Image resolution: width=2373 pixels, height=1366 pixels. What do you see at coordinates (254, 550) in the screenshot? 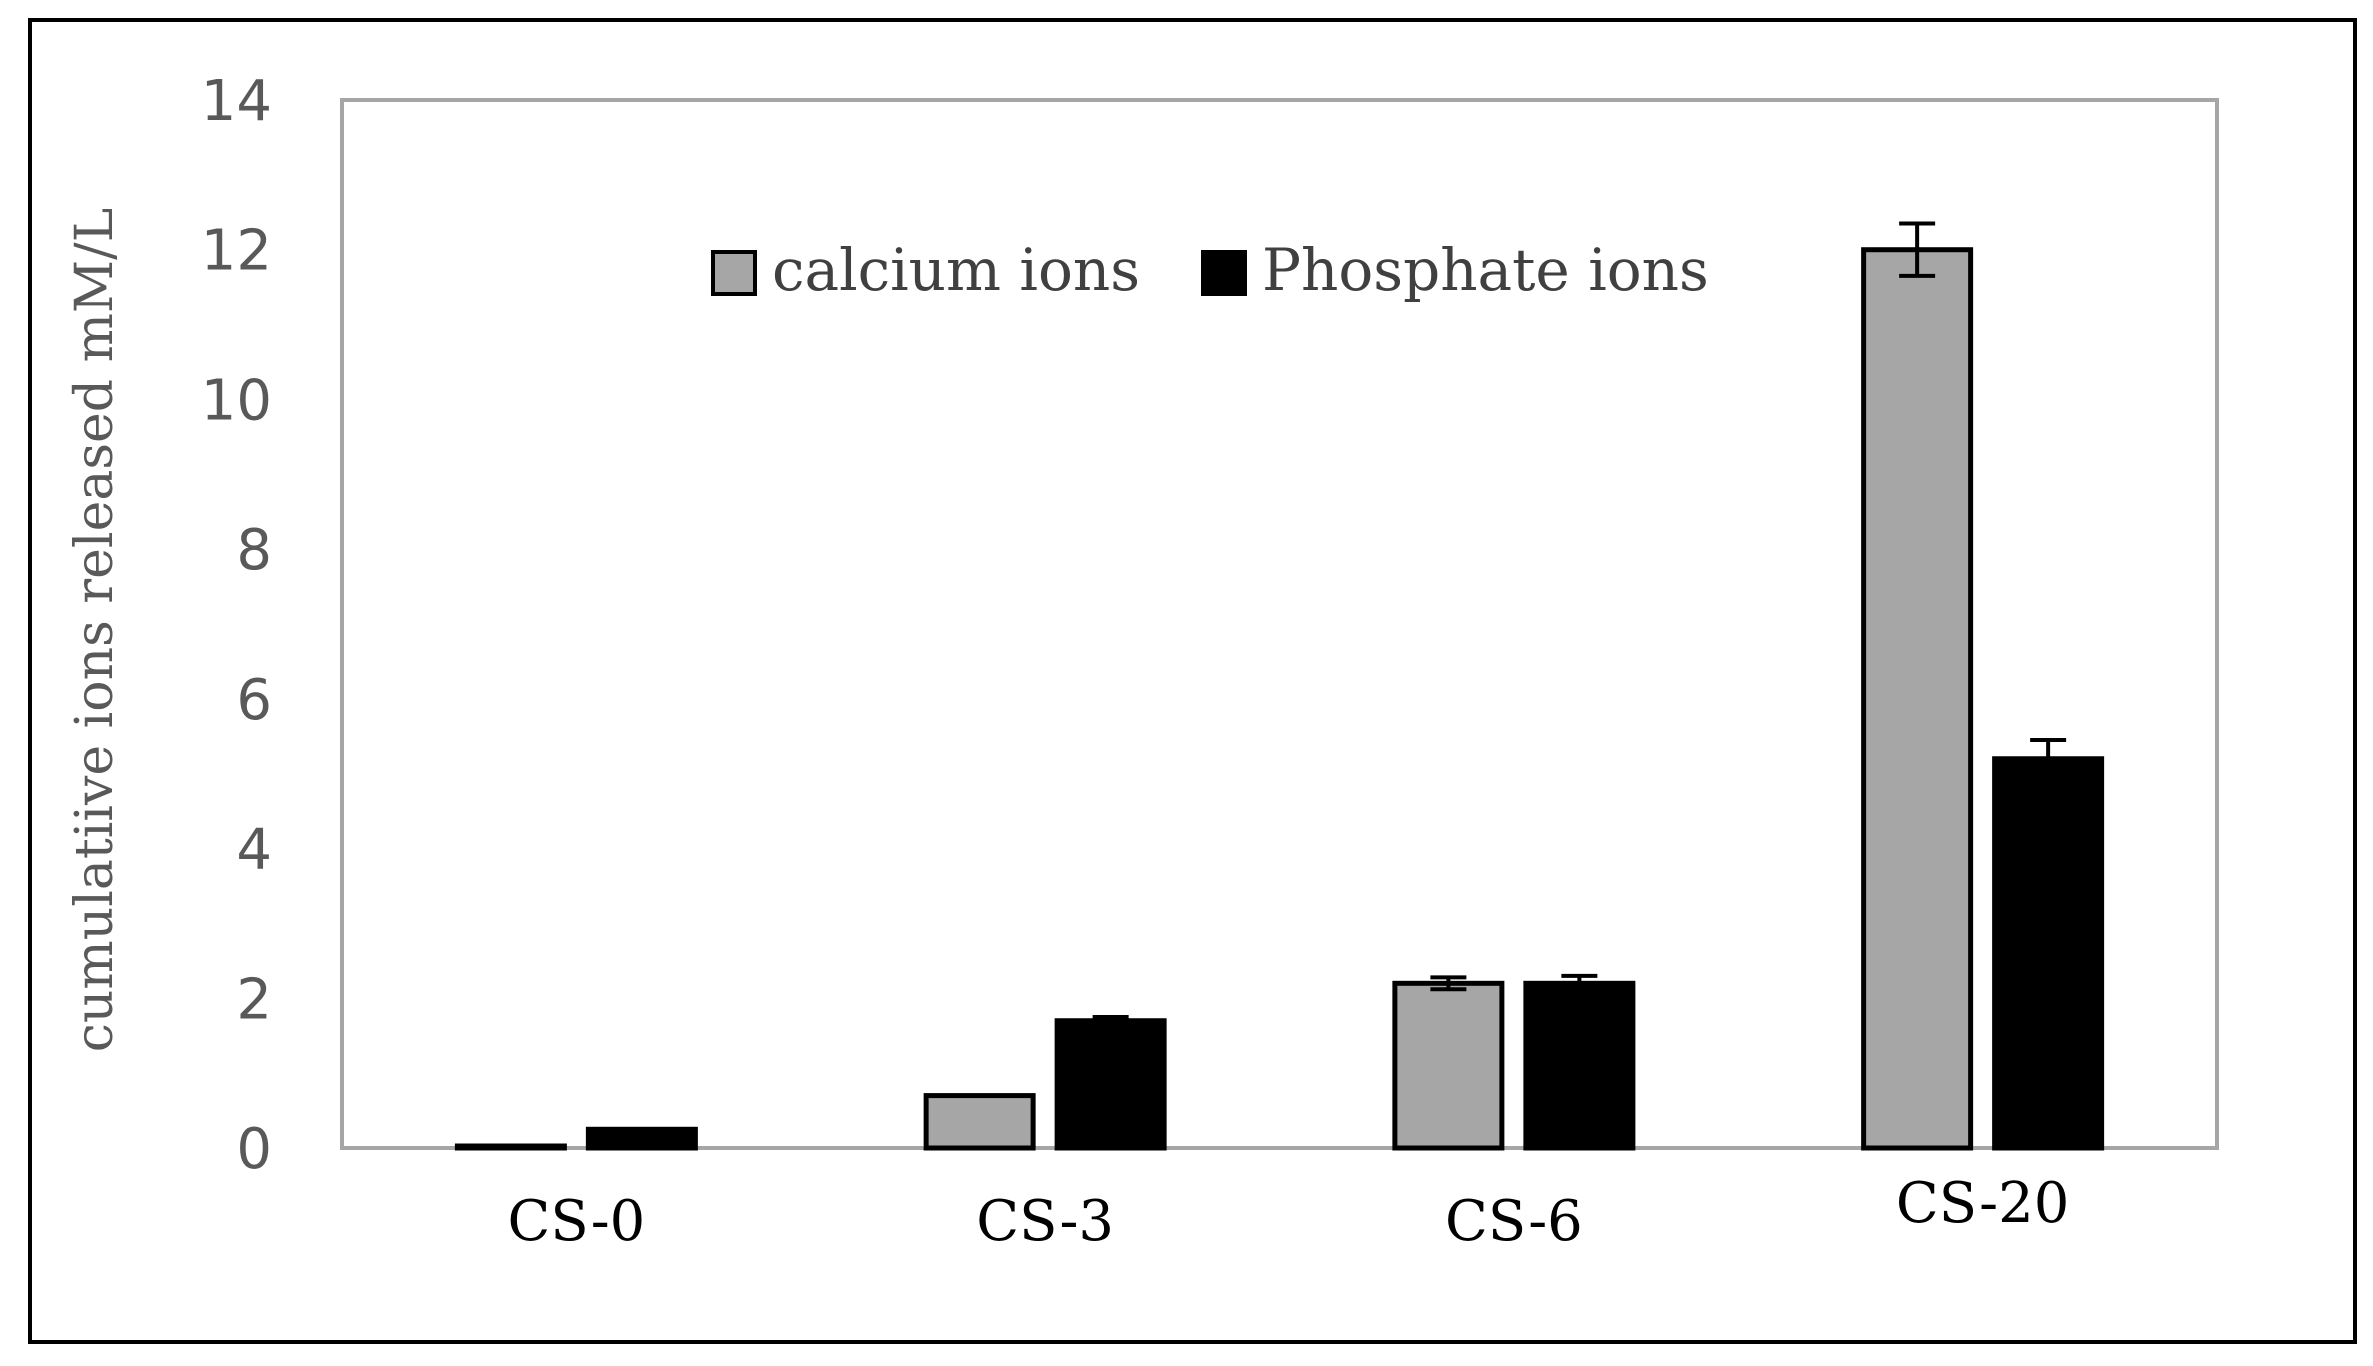
I see `y-tick-label: 8` at bounding box center [254, 550].